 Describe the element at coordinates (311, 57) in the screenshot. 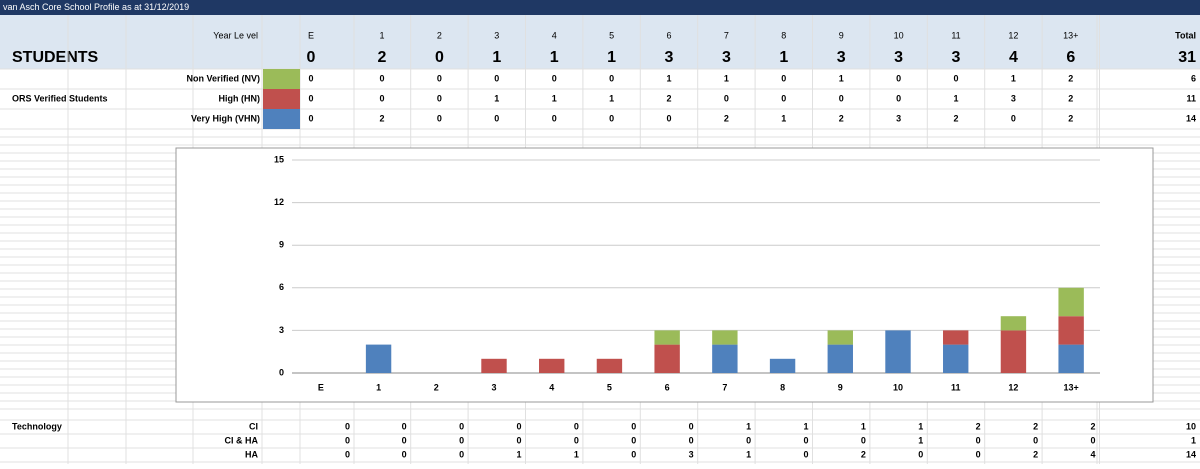

I see `students-count: 0` at that location.